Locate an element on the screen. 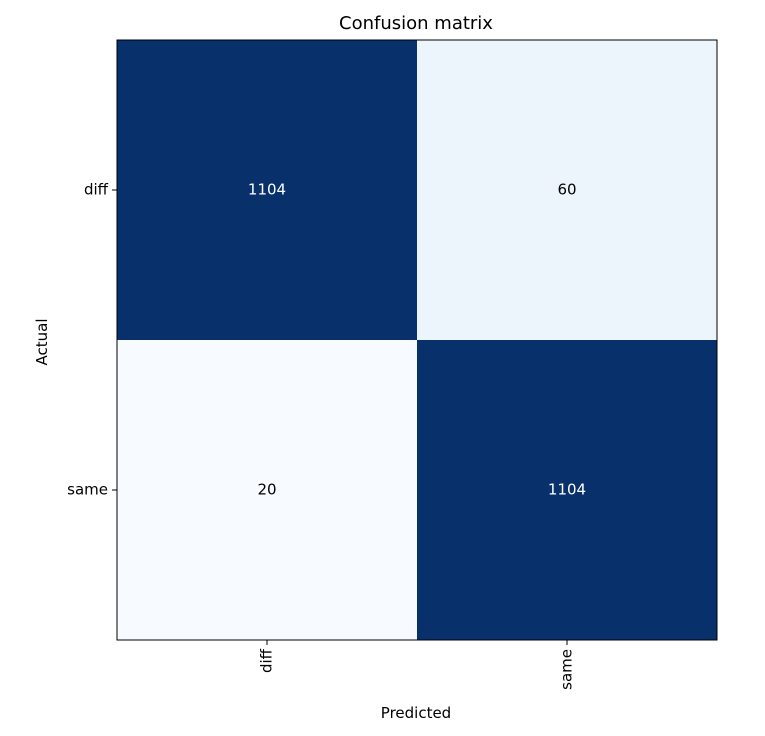  y-tick-label-same: same is located at coordinates (87, 490).